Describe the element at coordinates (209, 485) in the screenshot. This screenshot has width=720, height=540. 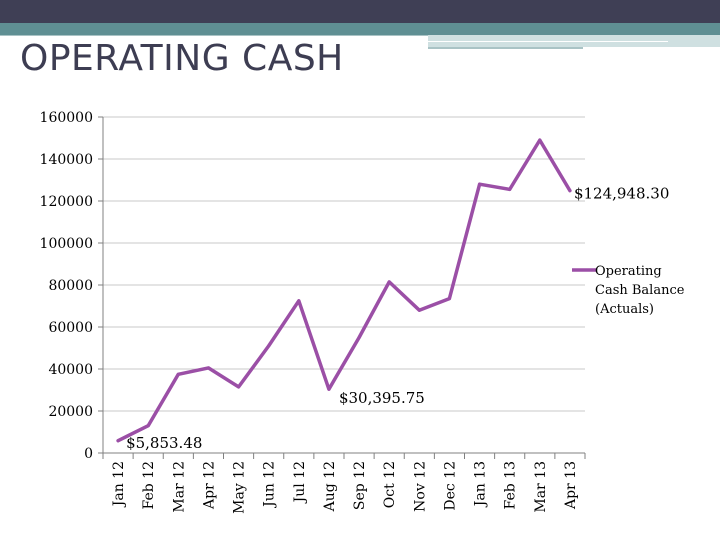
I see `x-tick-label: Apr 12` at that location.